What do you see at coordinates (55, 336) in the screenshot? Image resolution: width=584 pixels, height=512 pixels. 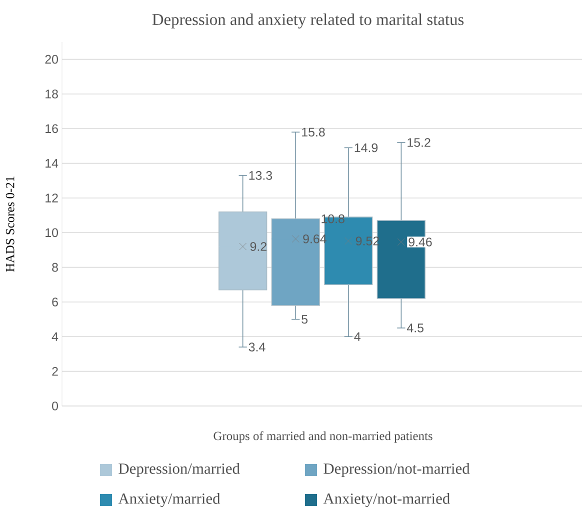 I see `y-tick-label: 4` at bounding box center [55, 336].